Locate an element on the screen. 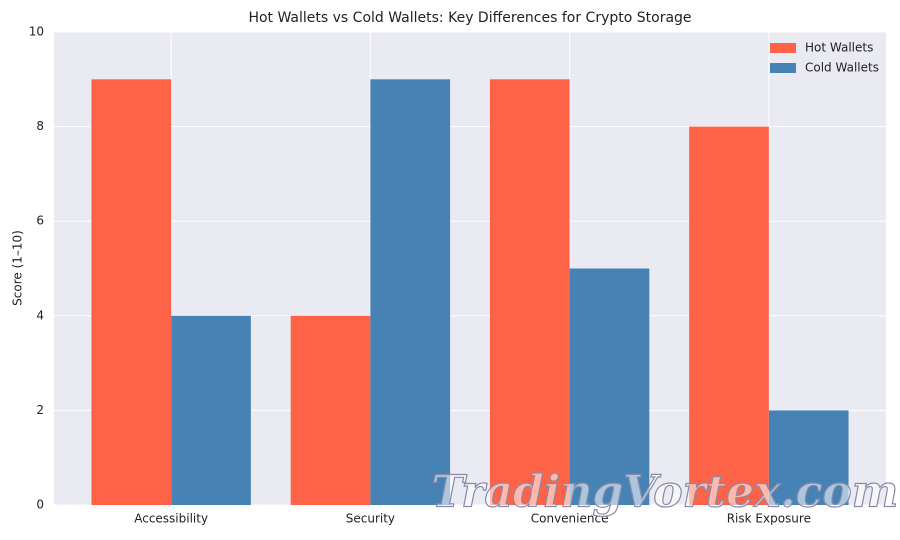 This screenshot has height=540, width=900. x-tick-label: Accessibility is located at coordinates (171, 519).